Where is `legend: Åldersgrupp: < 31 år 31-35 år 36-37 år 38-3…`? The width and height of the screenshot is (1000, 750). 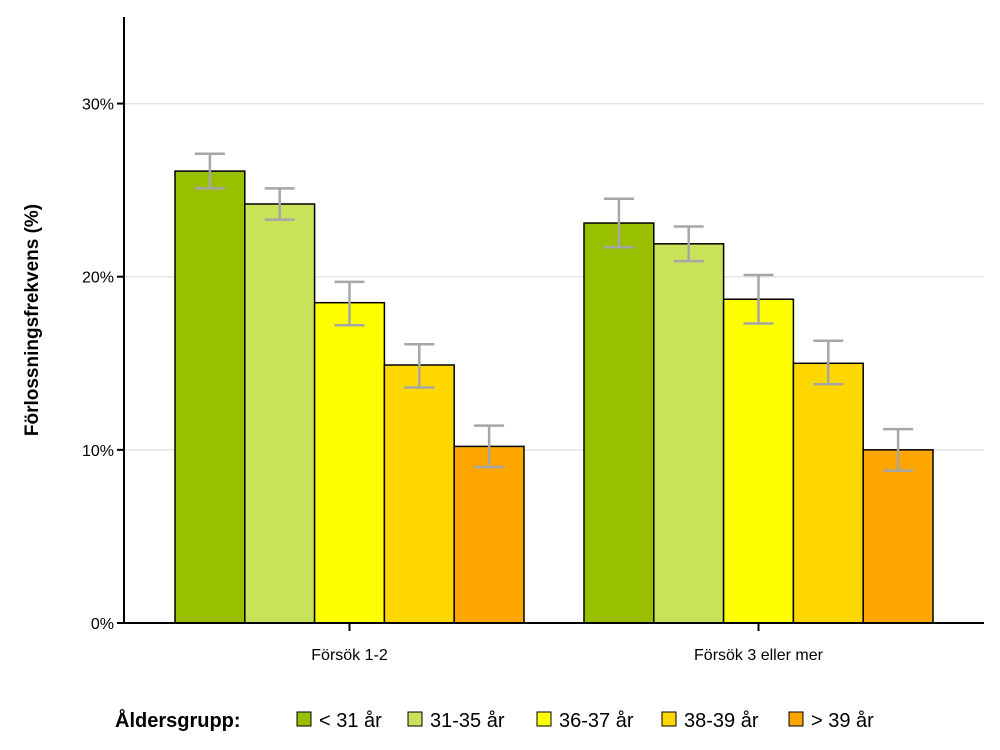
legend: Åldersgrupp: < 31 år 31-35 år 36-37 år 38-3… is located at coordinates (494, 720).